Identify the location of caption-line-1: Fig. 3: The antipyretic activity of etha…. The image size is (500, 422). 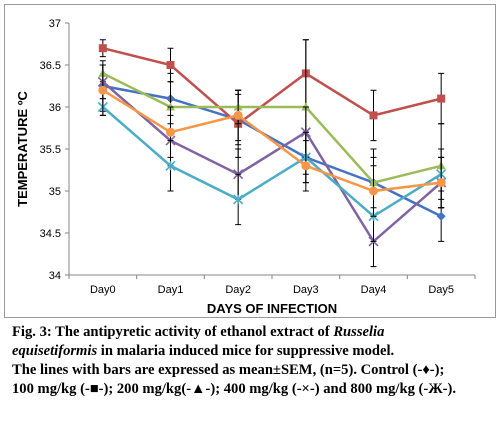
(253, 332).